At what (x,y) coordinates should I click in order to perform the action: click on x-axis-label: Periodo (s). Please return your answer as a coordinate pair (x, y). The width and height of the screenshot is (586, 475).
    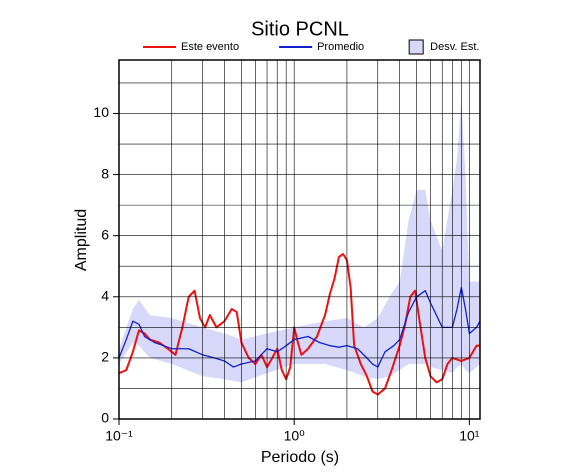
    Looking at the image, I should click on (300, 457).